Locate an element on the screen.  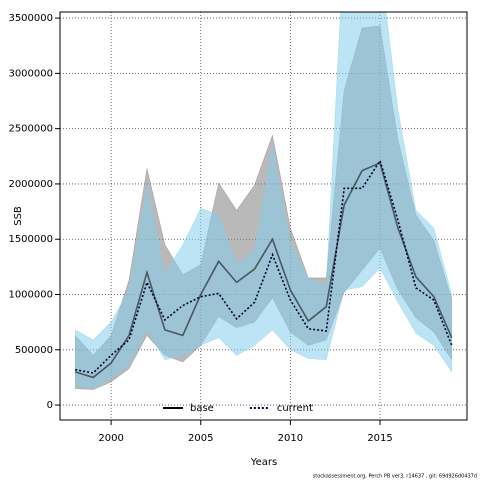
legend-label: base is located at coordinates (202, 408).